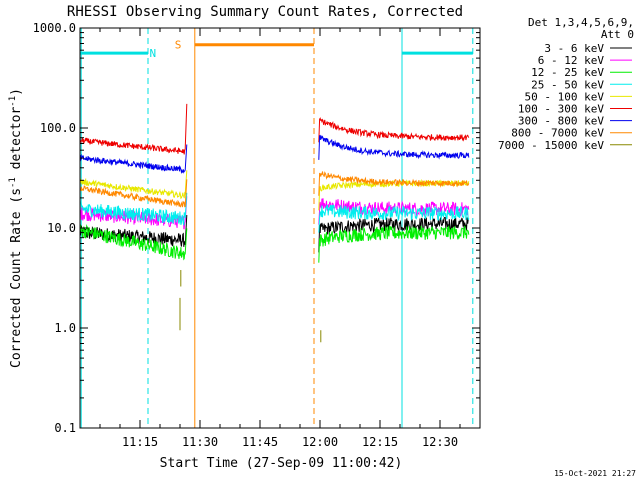 The height and width of the screenshot is (480, 640). Describe the element at coordinates (260, 442) in the screenshot. I see `x-tick-label: 11:45` at that location.